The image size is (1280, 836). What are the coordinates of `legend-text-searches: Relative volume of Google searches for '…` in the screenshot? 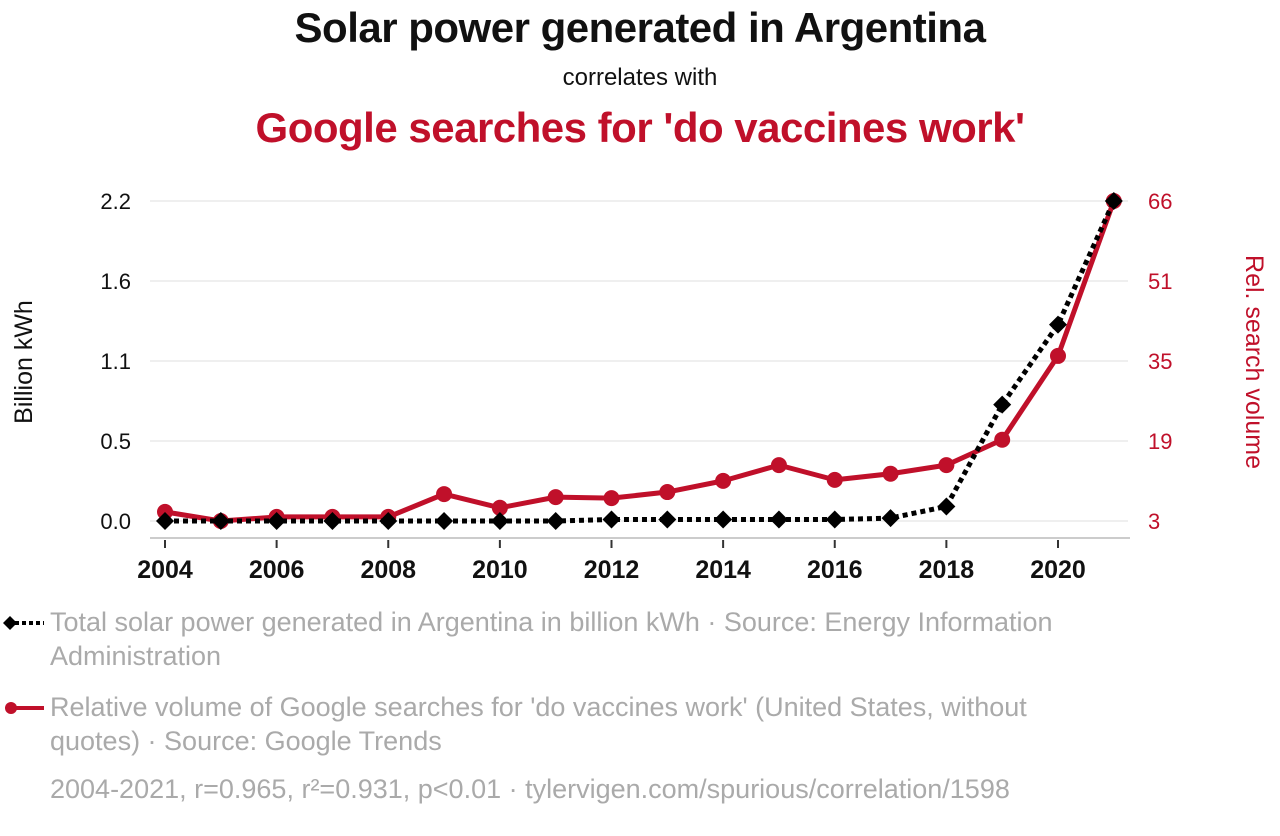 It's located at (538, 724).